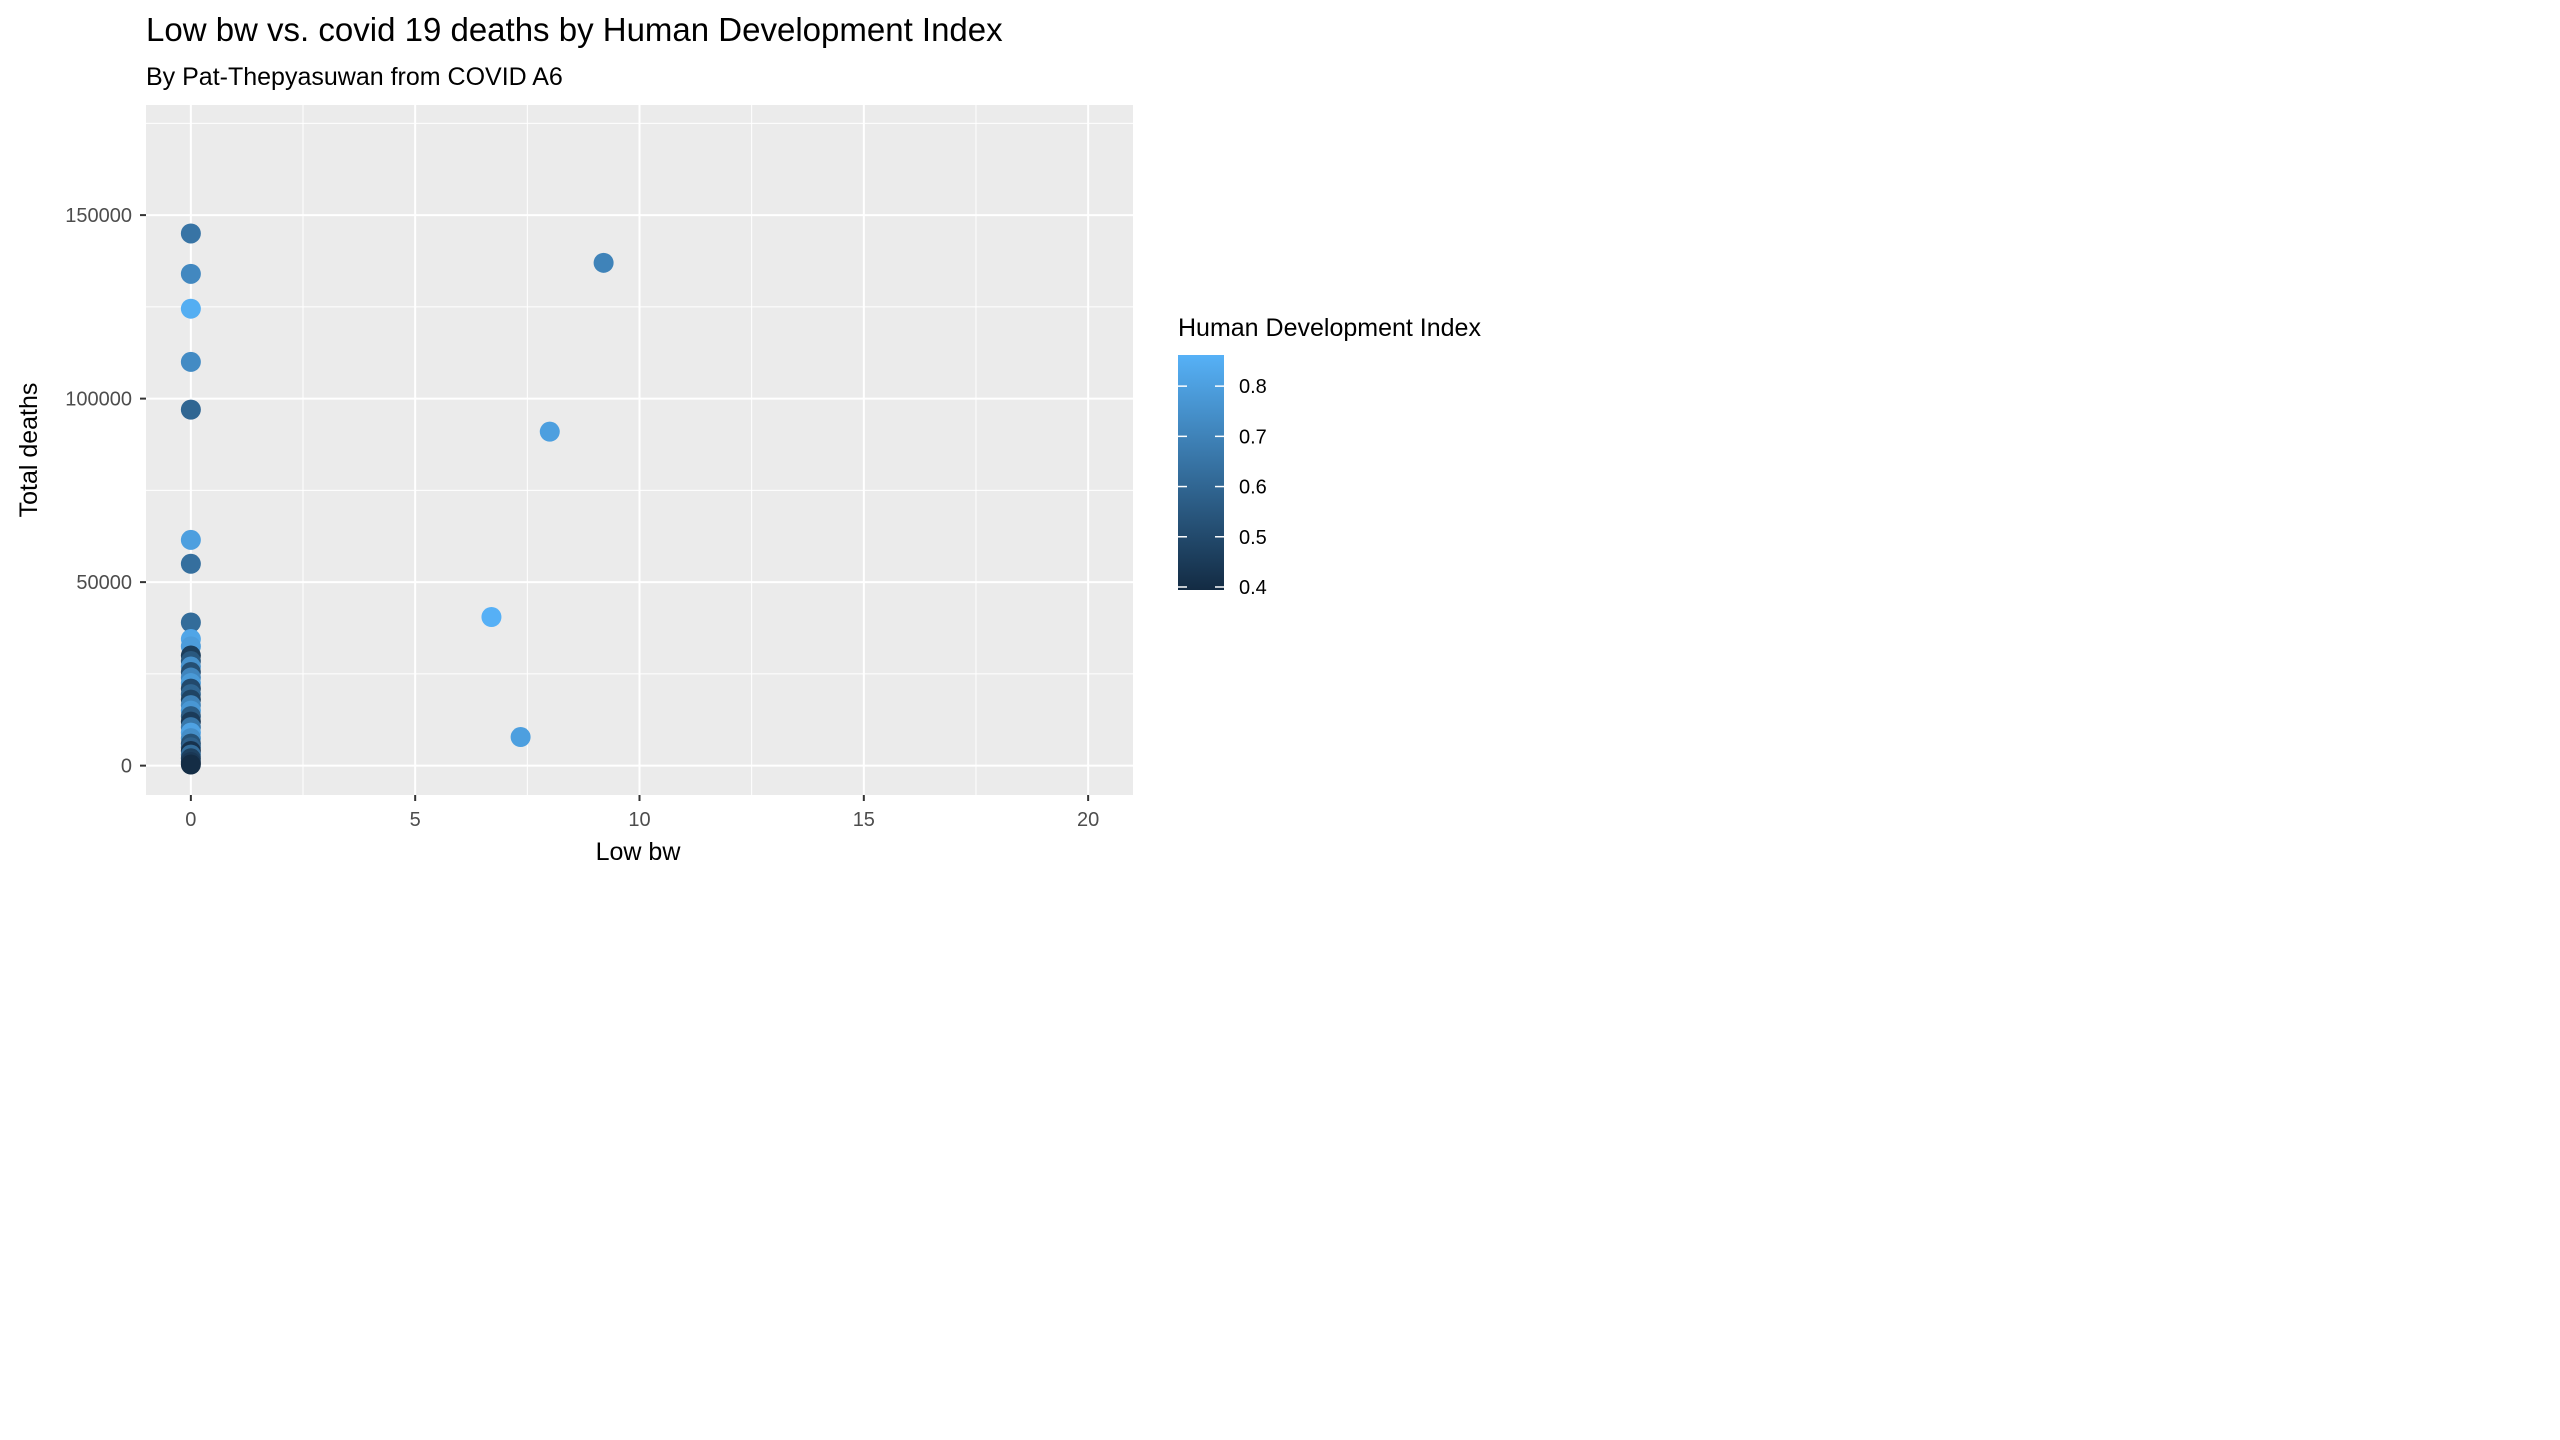 The image size is (2560, 1440). Describe the element at coordinates (98, 216) in the screenshot. I see `y-tick-label: 150000` at that location.